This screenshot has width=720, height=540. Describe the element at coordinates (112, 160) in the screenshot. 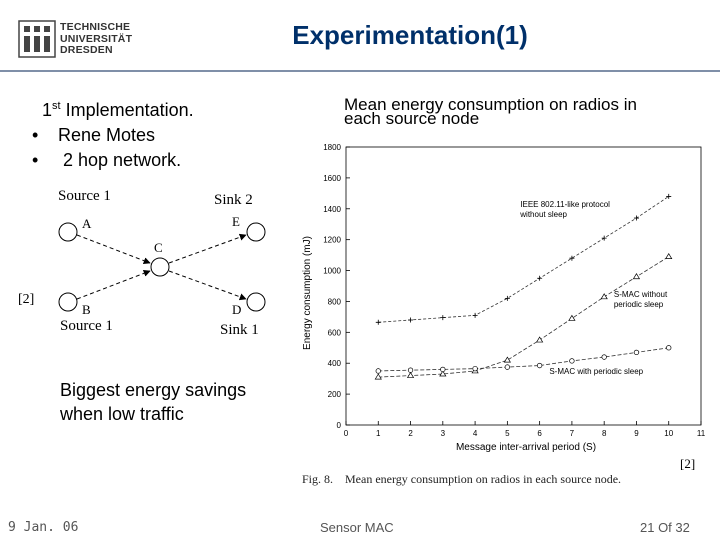

I see `bullet-item: • 2 hop network.` at that location.